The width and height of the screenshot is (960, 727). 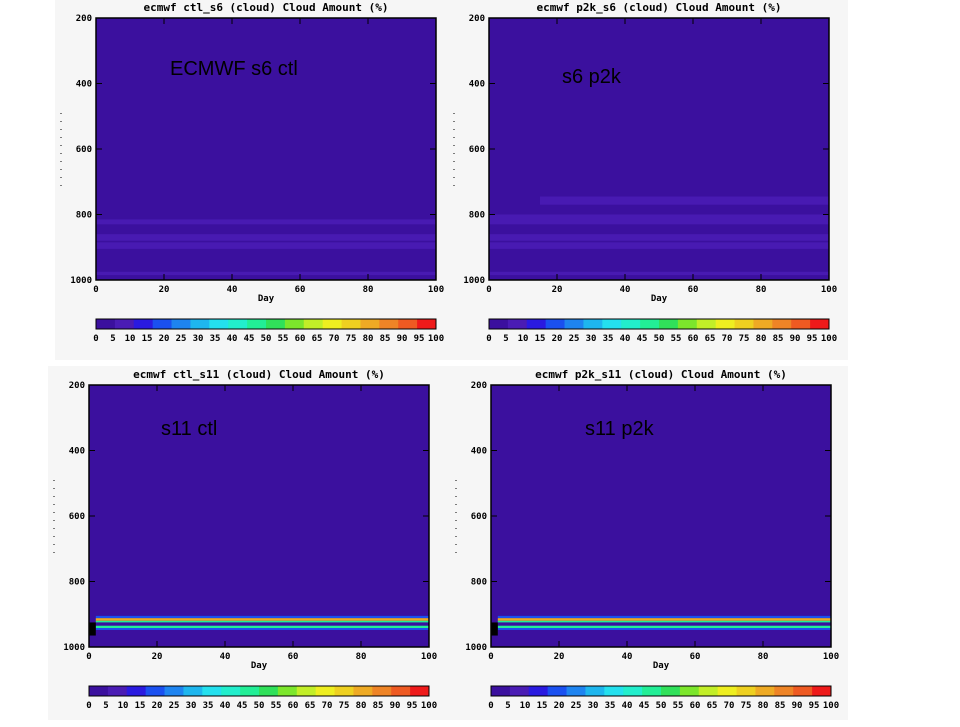 I want to click on ctl-s6-ytick-label-0: 200, so click(x=84, y=19).